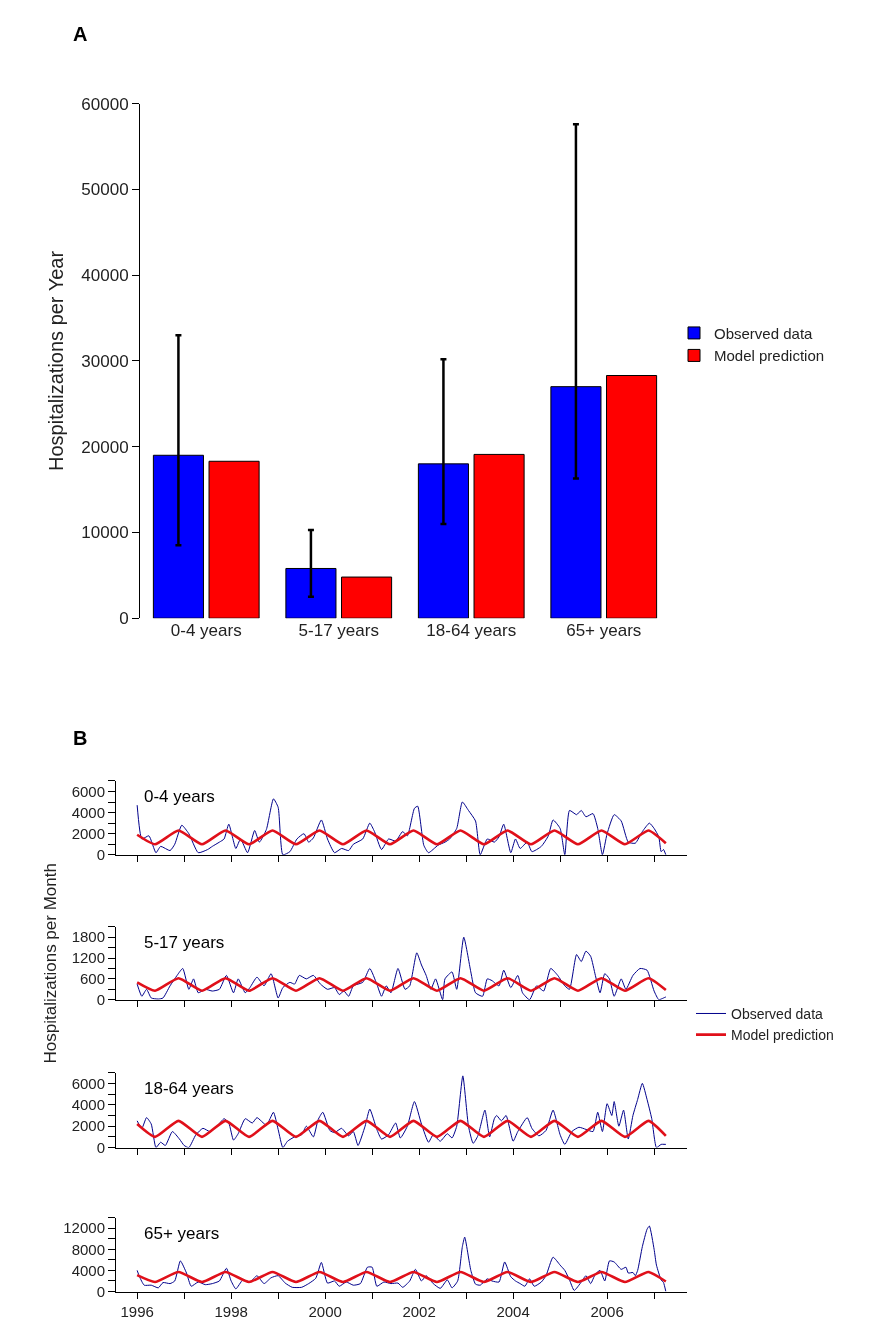 Image resolution: width=879 pixels, height=1338 pixels. I want to click on x-tick-label: 2006, so click(607, 1311).